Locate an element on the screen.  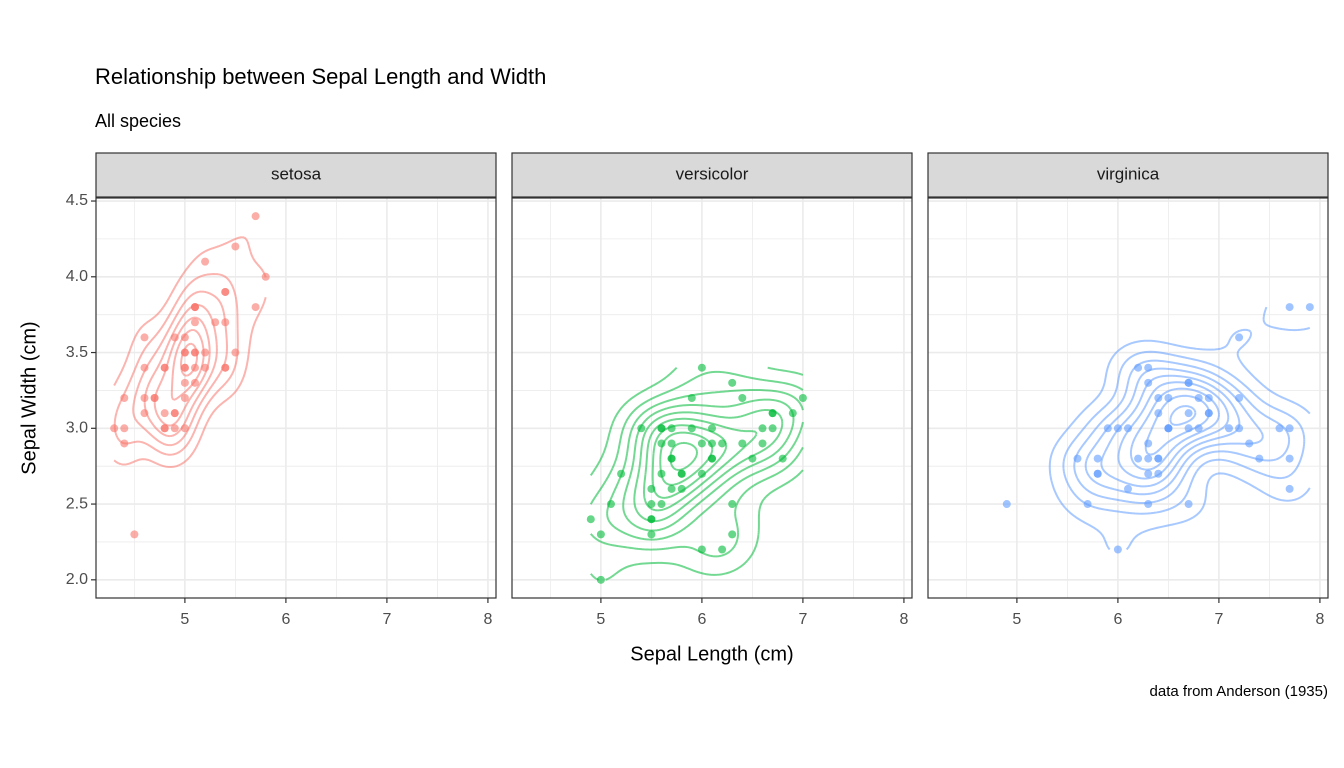
strip-label: versicolor is located at coordinates (712, 173).